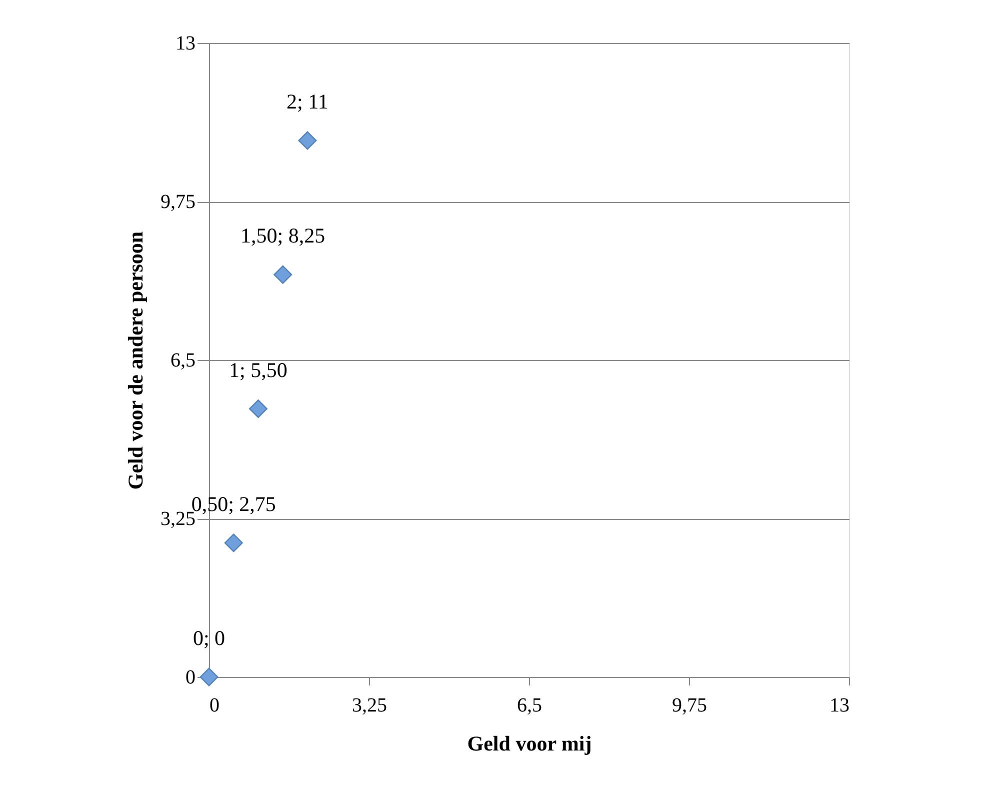 Image resolution: width=992 pixels, height=804 pixels. I want to click on y-axis-title: Geld voor de andere persoon, so click(136, 360).